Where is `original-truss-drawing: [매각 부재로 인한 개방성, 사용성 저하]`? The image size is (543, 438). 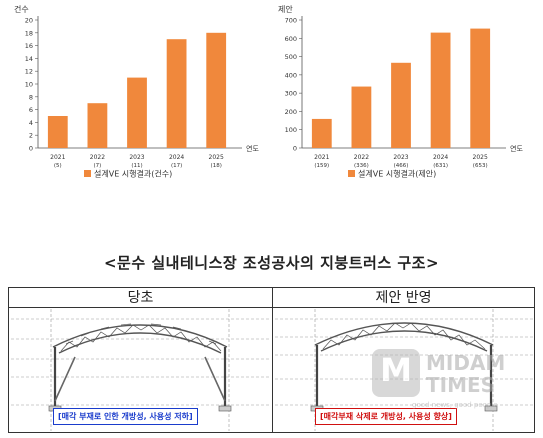
original-truss-drawing: [매각 부재로 인한 개방성, 사용성 저하] is located at coordinates (140, 370).